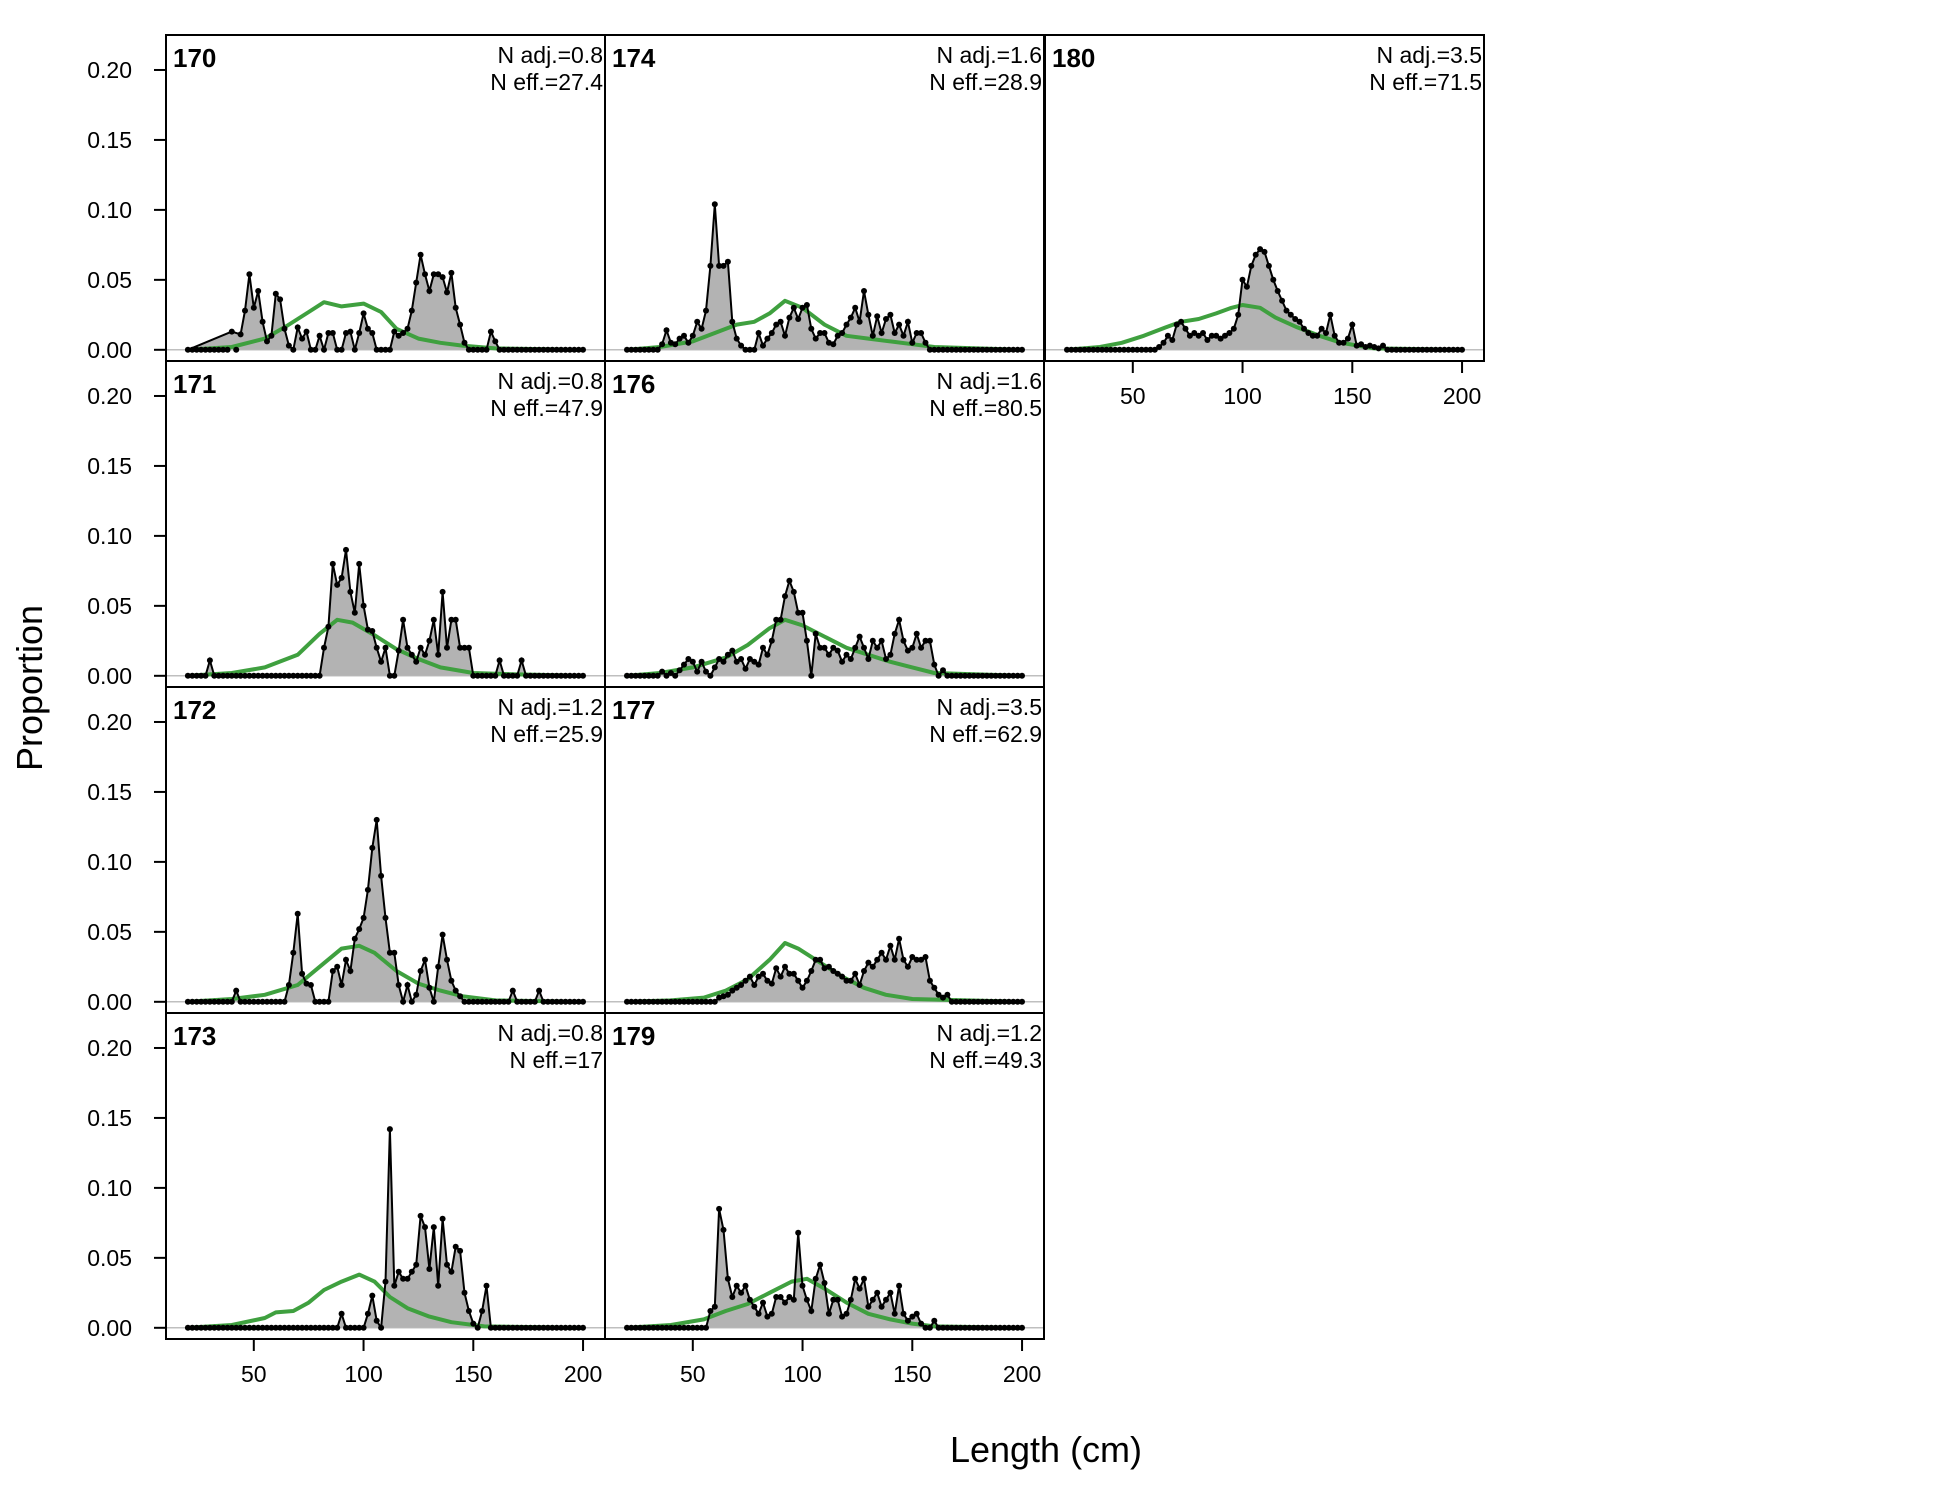 The height and width of the screenshot is (1500, 1950). What do you see at coordinates (385, 1176) in the screenshot?
I see `panel-173: 173 N adj.=0.8N eff.=17` at bounding box center [385, 1176].